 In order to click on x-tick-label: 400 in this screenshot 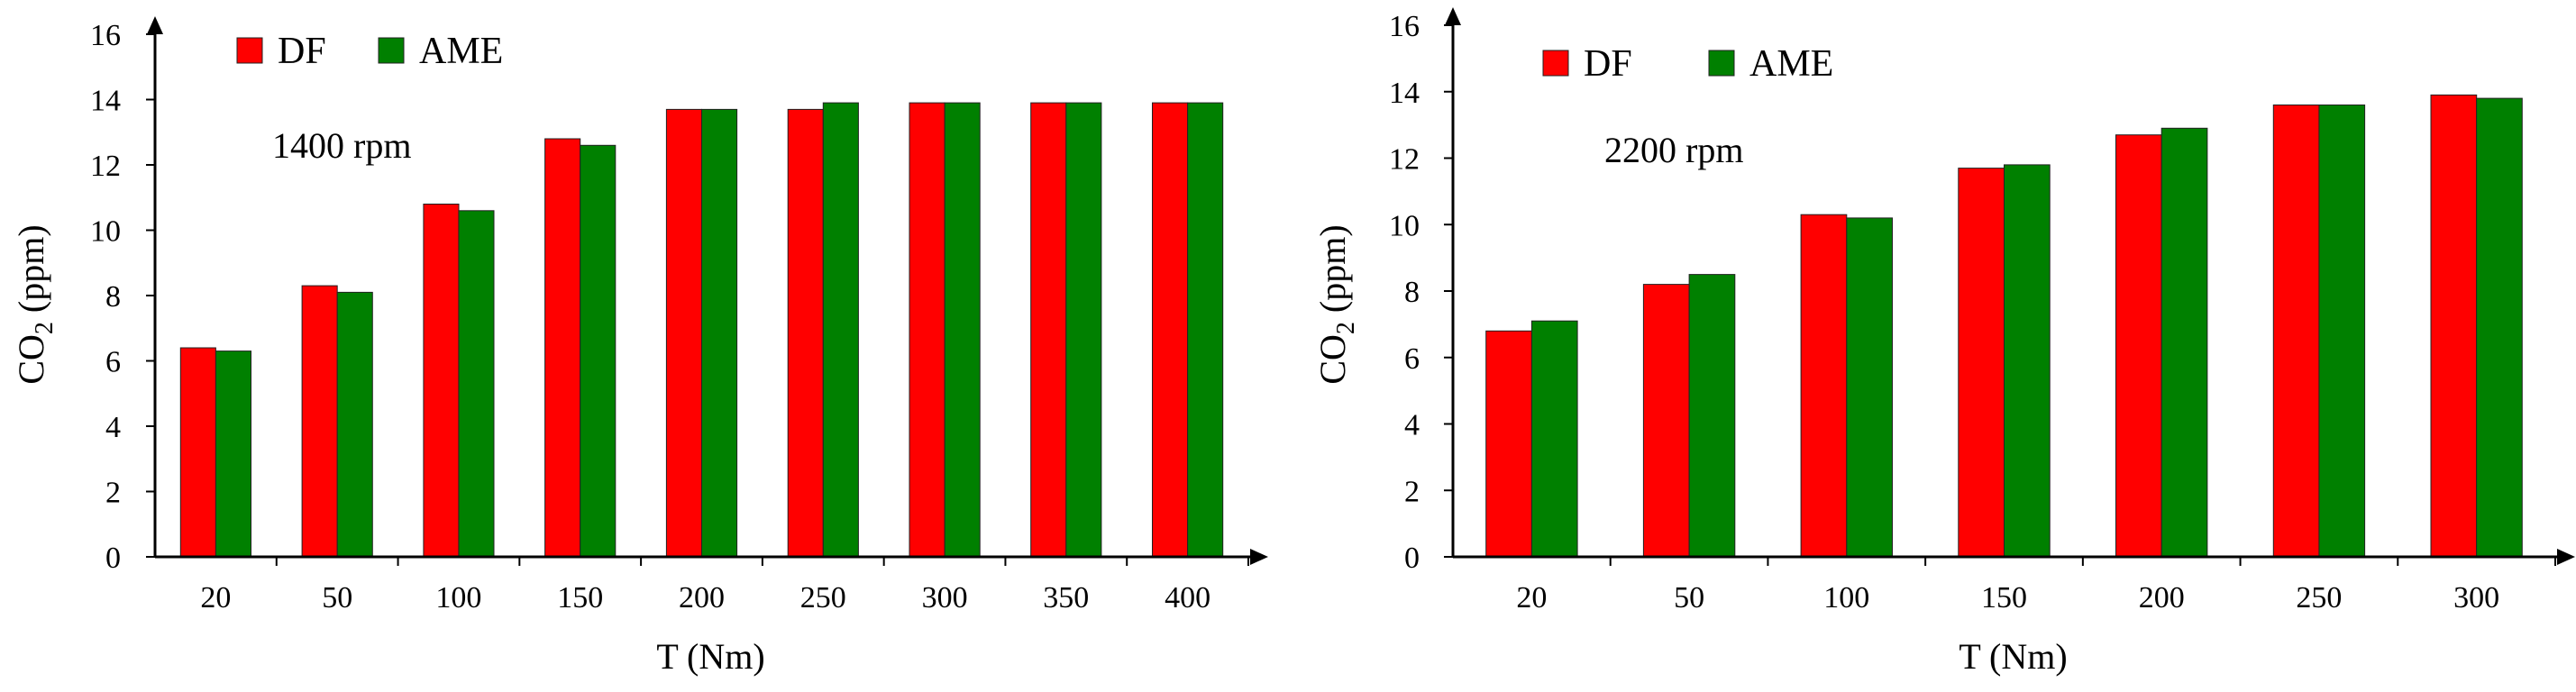, I will do `click(1187, 598)`.